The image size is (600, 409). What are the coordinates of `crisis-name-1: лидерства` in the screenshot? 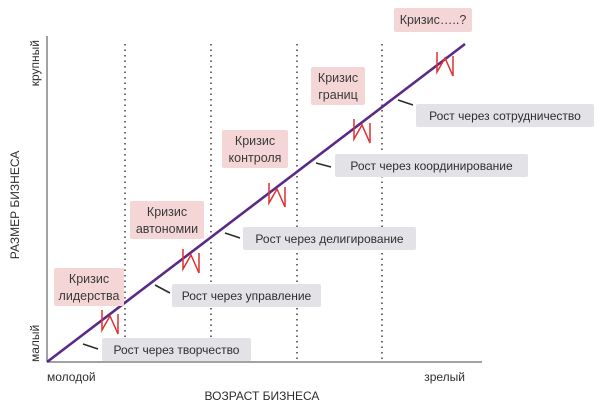 It's located at (89, 296).